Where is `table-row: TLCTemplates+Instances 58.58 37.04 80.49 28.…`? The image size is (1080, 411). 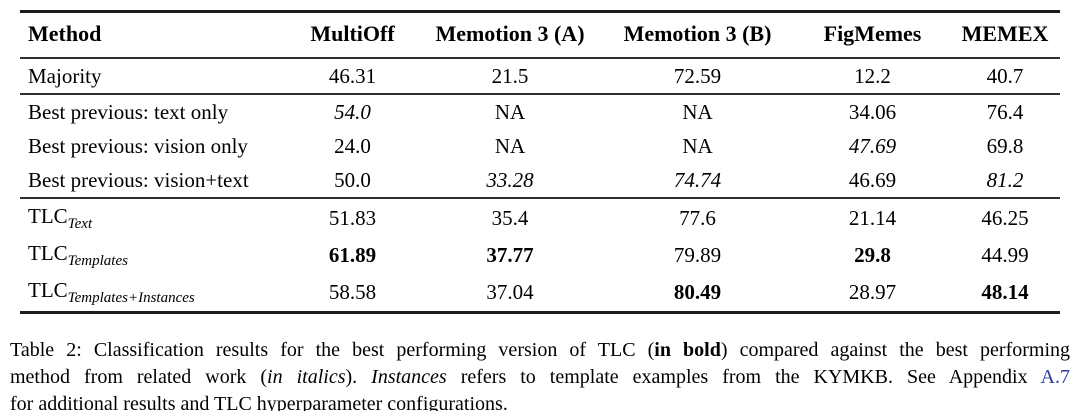
table-row: TLCTemplates+Instances 58.58 37.04 80.49 28.… is located at coordinates (540, 292).